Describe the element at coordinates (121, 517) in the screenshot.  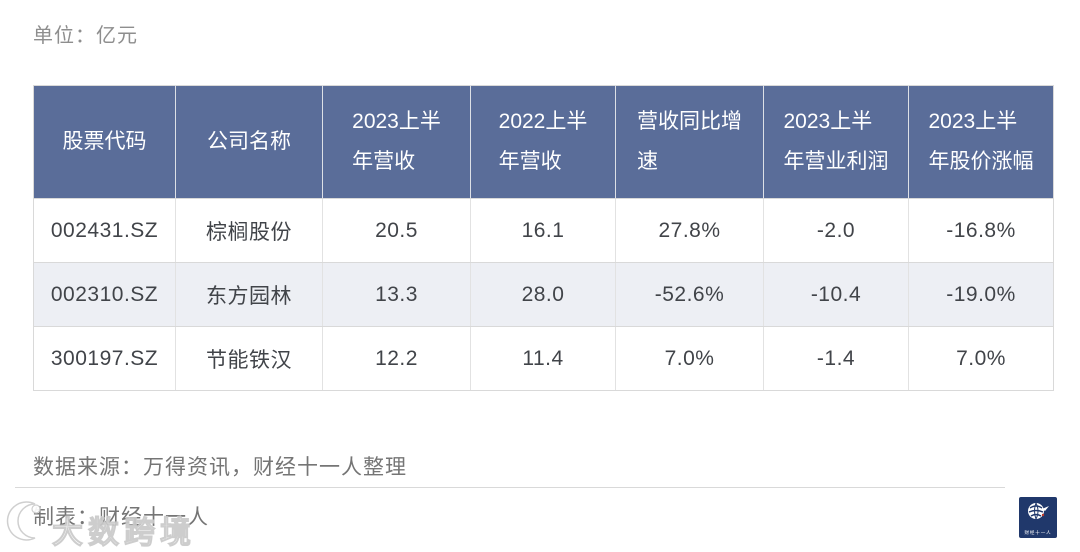
I see `credit-note: 制表：财经十一人` at that location.